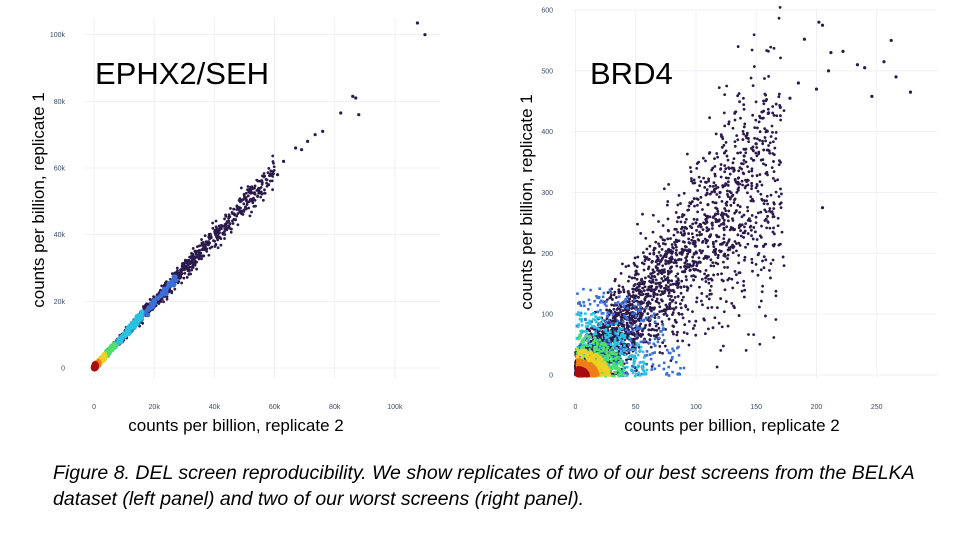  I want to click on density-point, so click(163, 293).